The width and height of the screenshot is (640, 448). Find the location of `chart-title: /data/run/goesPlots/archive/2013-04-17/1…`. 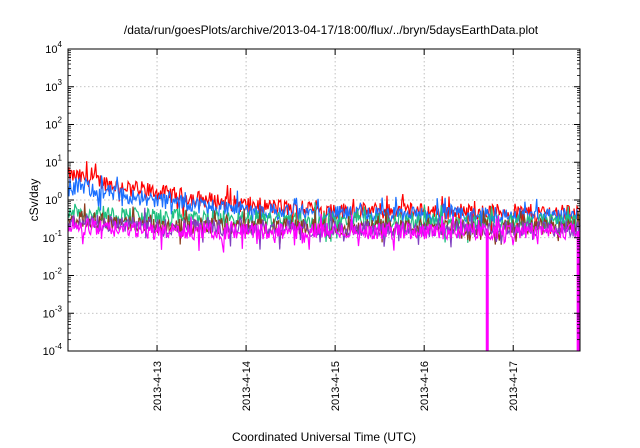

chart-title: /data/run/goesPlots/archive/2013-04-17/1… is located at coordinates (331, 30).